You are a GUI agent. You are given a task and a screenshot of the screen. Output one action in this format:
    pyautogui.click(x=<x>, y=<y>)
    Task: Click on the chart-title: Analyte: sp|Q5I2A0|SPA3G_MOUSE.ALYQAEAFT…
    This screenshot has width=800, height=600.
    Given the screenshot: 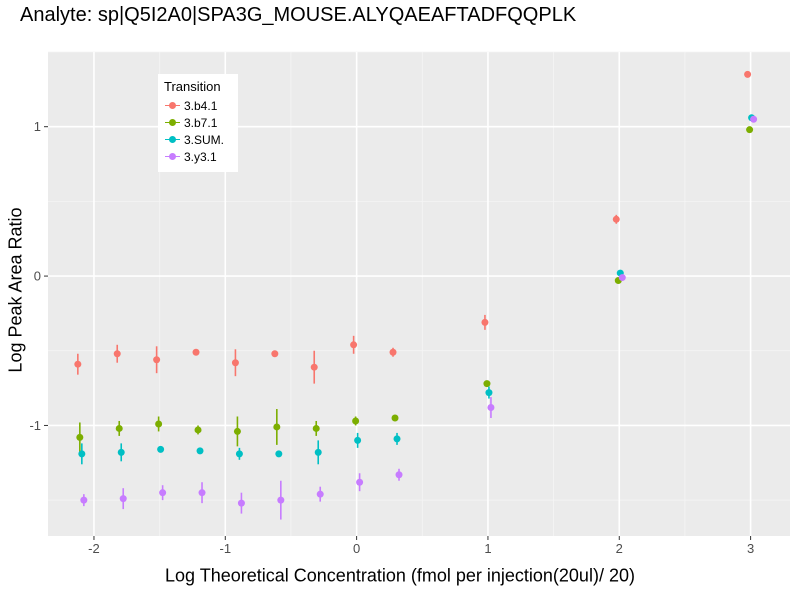 What is the action you would take?
    pyautogui.click(x=298, y=15)
    